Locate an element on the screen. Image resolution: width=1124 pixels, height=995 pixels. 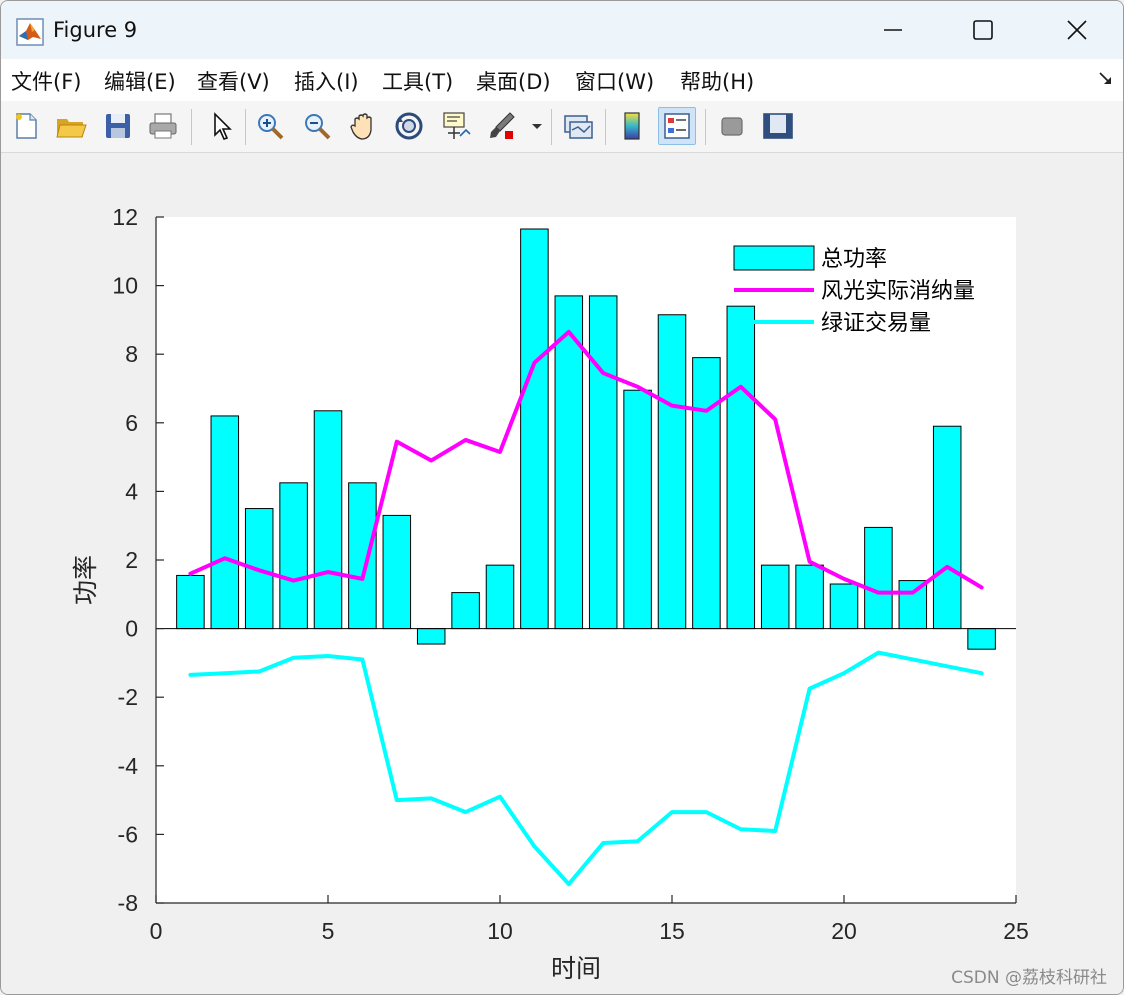
edit-plot-button is located at coordinates (220, 126).